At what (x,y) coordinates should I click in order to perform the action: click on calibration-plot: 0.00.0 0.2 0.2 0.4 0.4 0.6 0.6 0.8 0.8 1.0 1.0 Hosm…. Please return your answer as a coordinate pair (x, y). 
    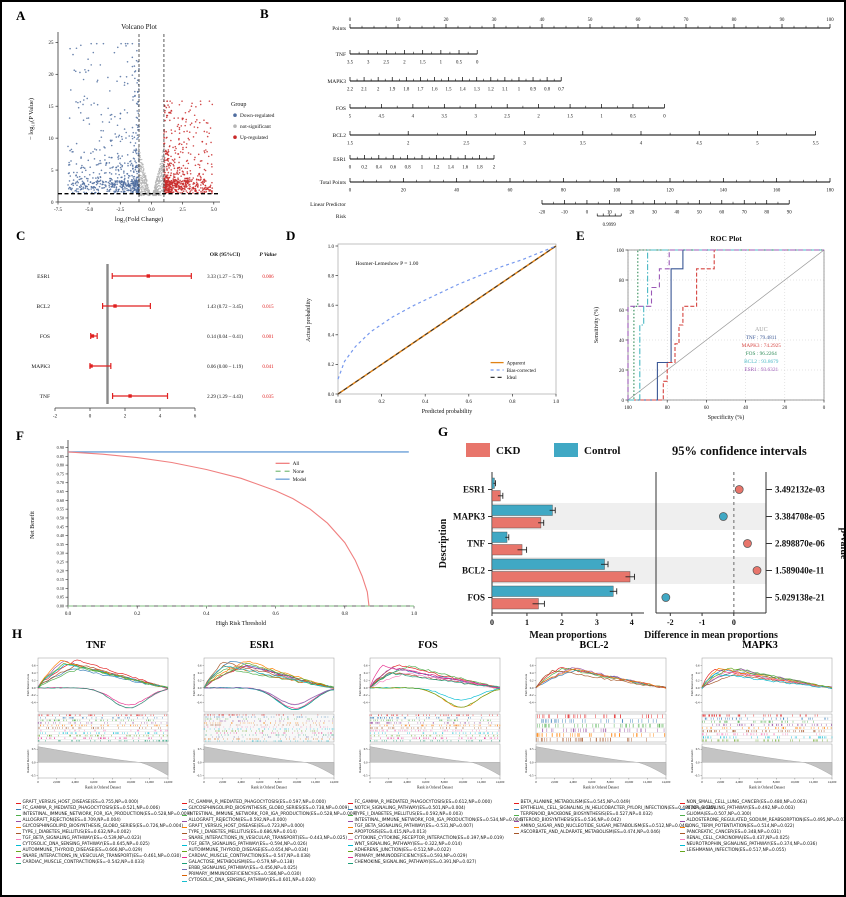
    Looking at the image, I should click on (433, 329).